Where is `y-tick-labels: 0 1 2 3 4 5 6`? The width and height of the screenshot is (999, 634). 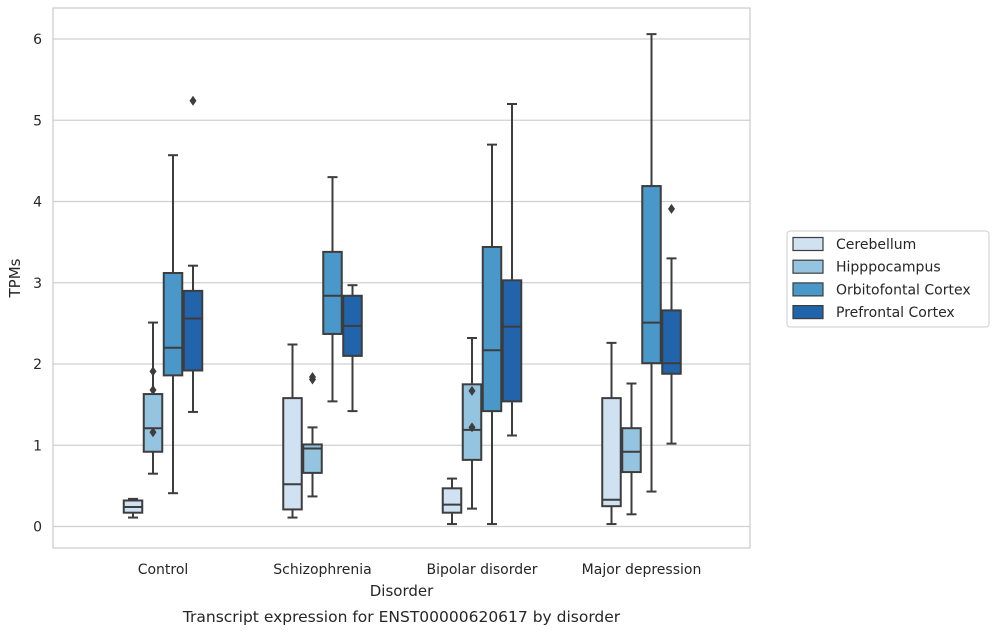
y-tick-labels: 0 1 2 3 4 5 6 is located at coordinates (37, 284).